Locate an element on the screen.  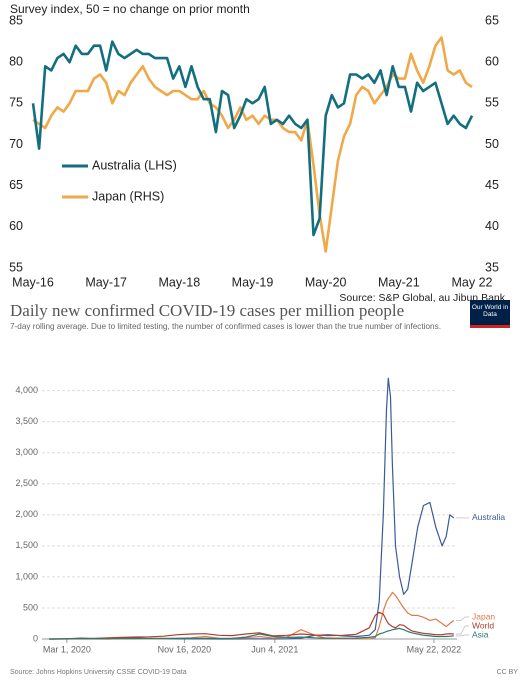
x-tick-label: May-21 is located at coordinates (399, 282).